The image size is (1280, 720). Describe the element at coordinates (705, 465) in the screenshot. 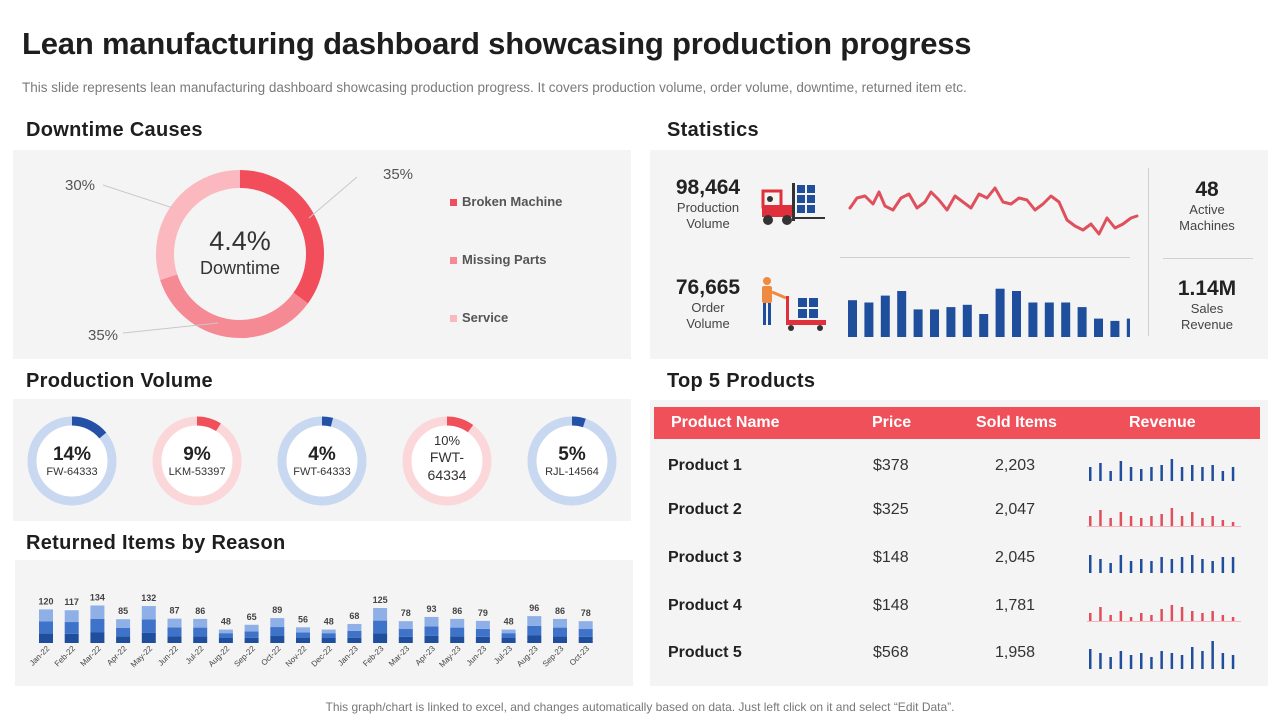

I see `product-name: Product 1` at that location.